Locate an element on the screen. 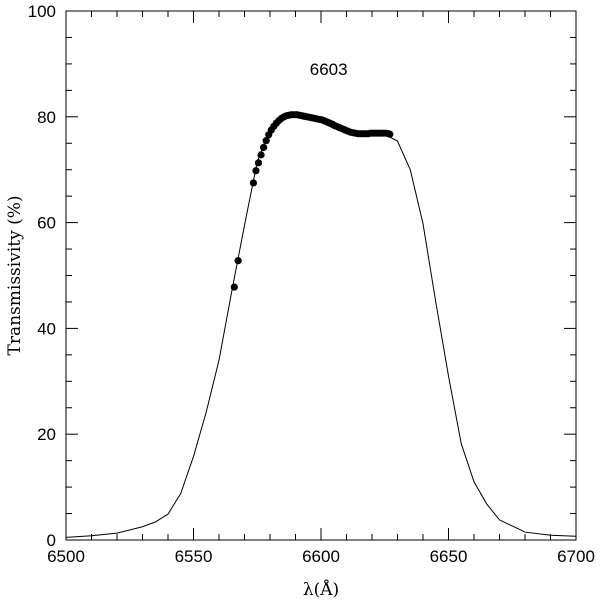 The image size is (600, 600). y-tick-label: 20 is located at coordinates (46, 434).